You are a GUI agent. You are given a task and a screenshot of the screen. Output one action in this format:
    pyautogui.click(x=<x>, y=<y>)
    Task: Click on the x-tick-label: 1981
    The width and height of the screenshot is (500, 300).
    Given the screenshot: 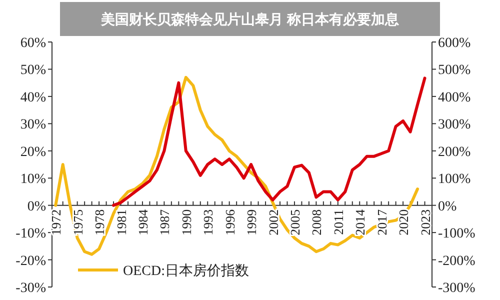 What is the action you would take?
    pyautogui.click(x=121, y=222)
    